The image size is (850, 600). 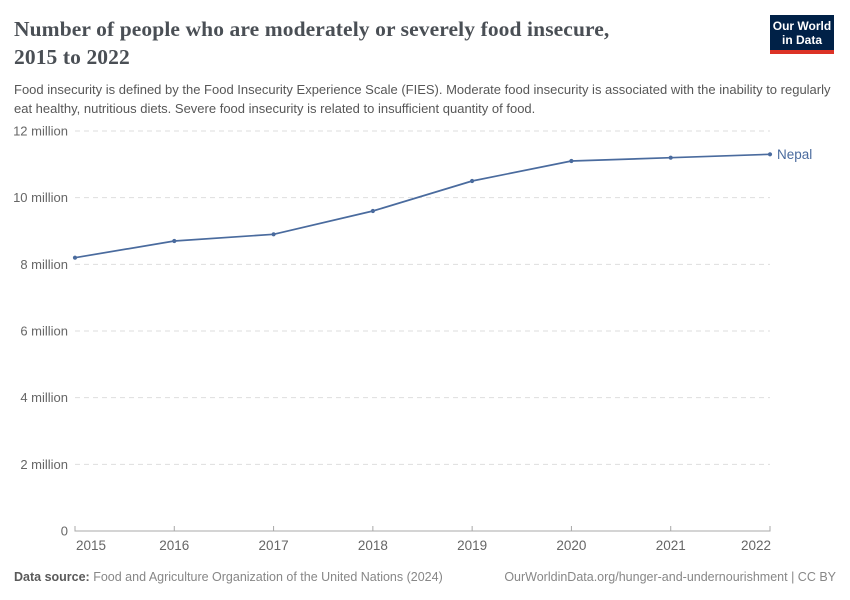 What do you see at coordinates (802, 26) in the screenshot?
I see `owid-logo-line-1: Our World` at bounding box center [802, 26].